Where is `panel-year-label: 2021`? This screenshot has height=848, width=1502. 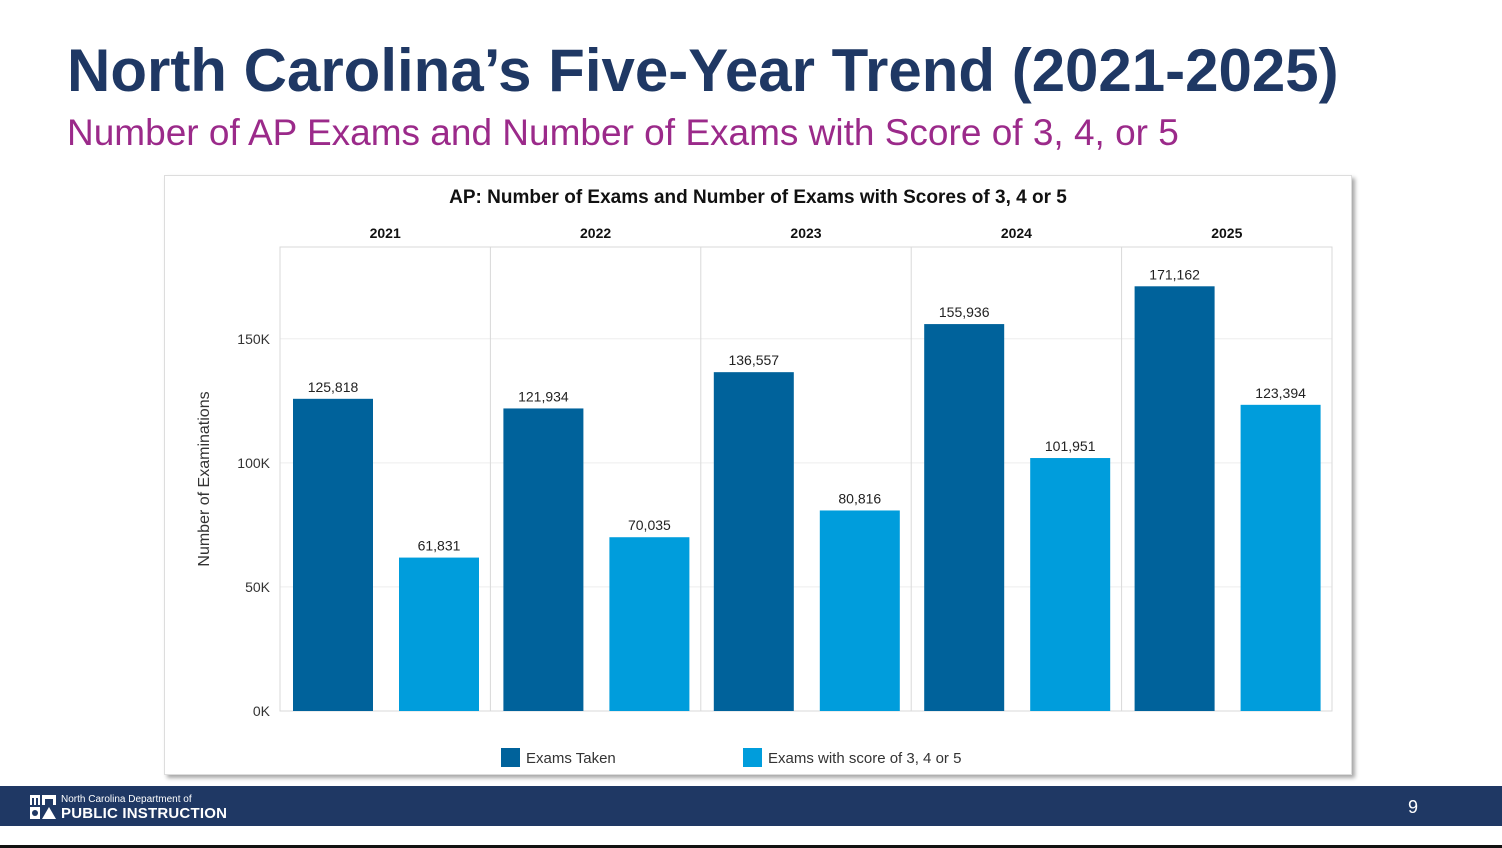 panel-year-label: 2021 is located at coordinates (385, 233).